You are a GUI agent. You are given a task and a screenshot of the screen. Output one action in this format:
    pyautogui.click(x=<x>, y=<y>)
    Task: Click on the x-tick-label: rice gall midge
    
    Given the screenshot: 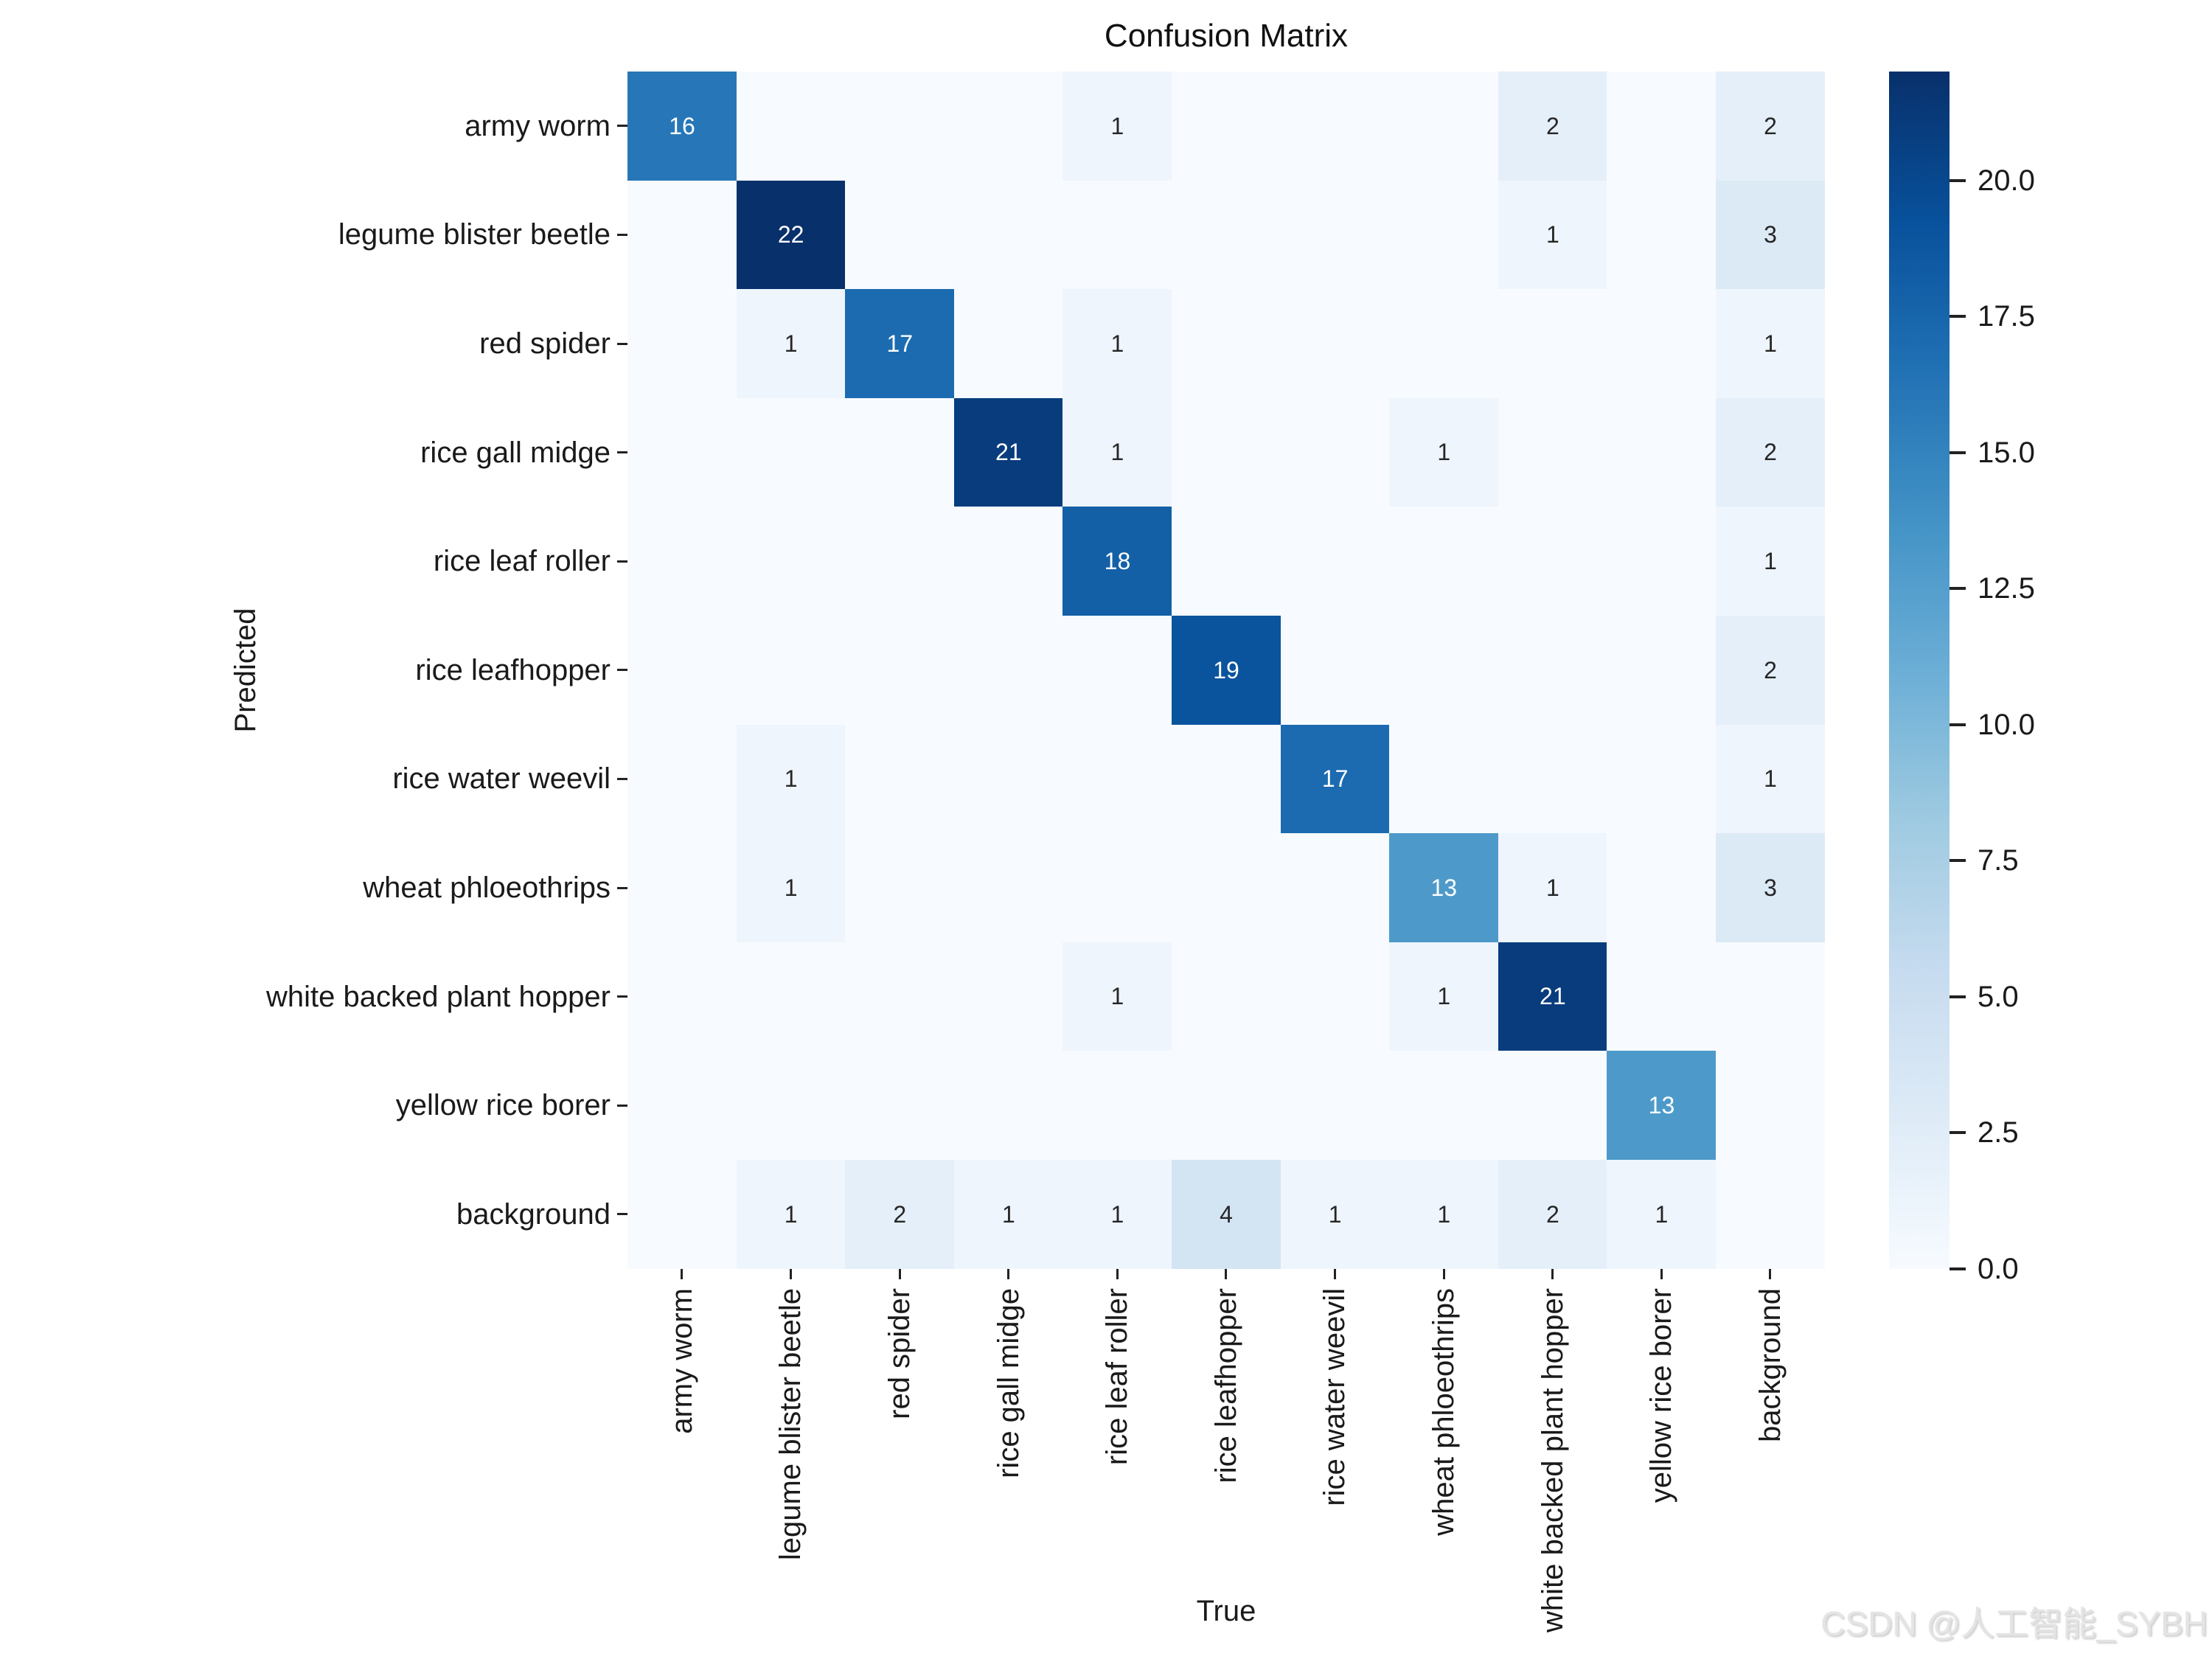 What is the action you would take?
    pyautogui.click(x=1008, y=1382)
    